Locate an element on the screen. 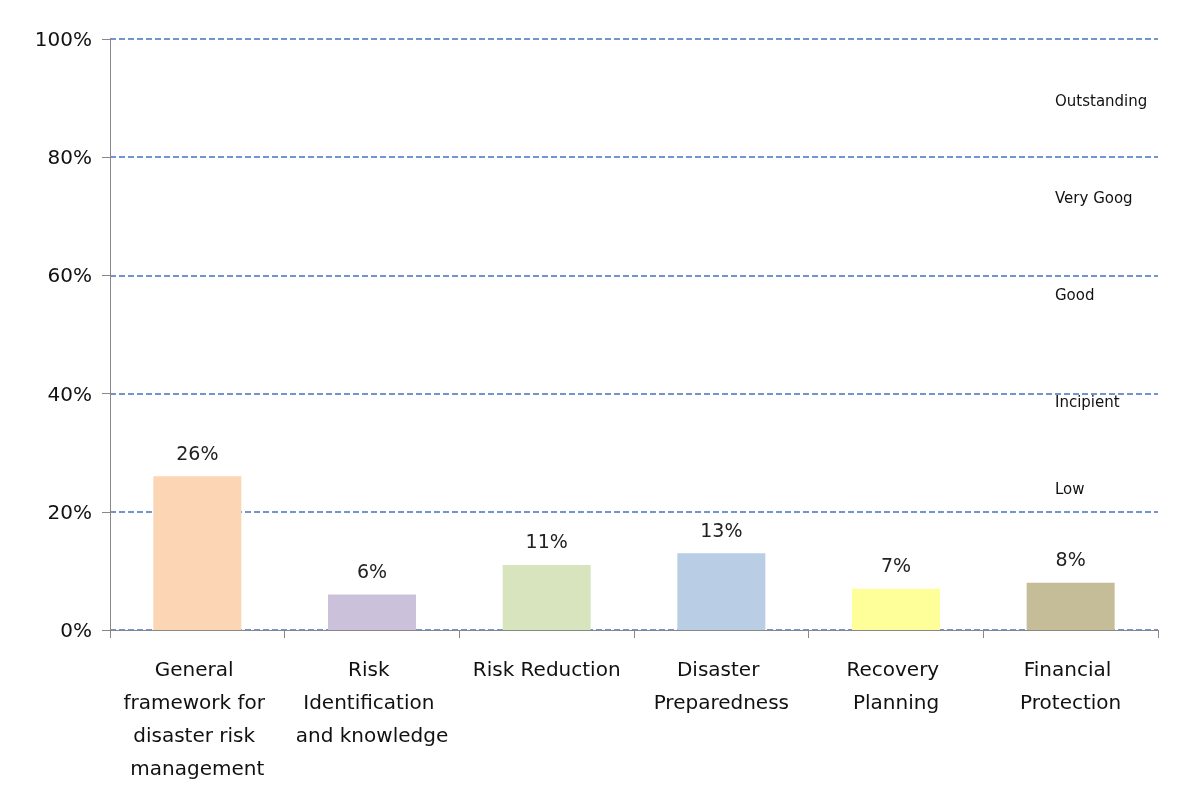 This screenshot has height=788, width=1178. data-label: 6% is located at coordinates (372, 571).